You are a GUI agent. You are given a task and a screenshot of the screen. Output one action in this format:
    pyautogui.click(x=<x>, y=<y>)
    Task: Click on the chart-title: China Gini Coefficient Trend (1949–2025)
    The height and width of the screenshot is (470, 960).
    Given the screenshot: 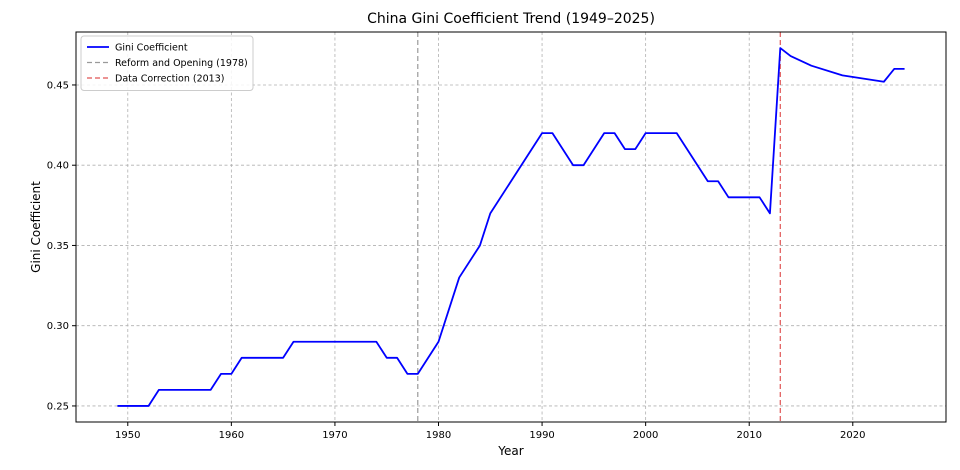 What is the action you would take?
    pyautogui.click(x=511, y=19)
    